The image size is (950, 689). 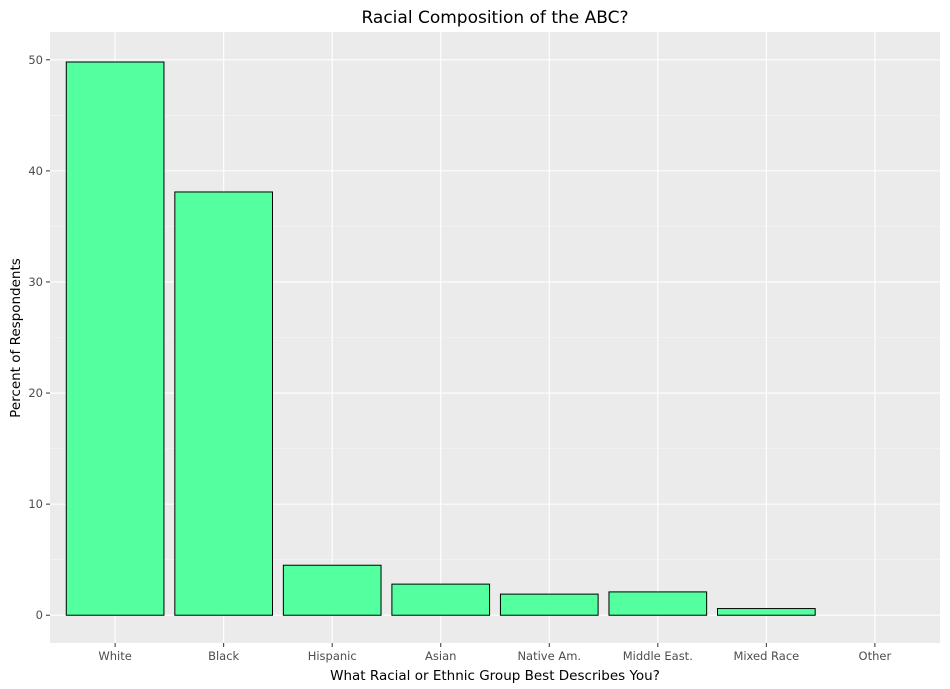 I want to click on bar-native-am, so click(x=549, y=604).